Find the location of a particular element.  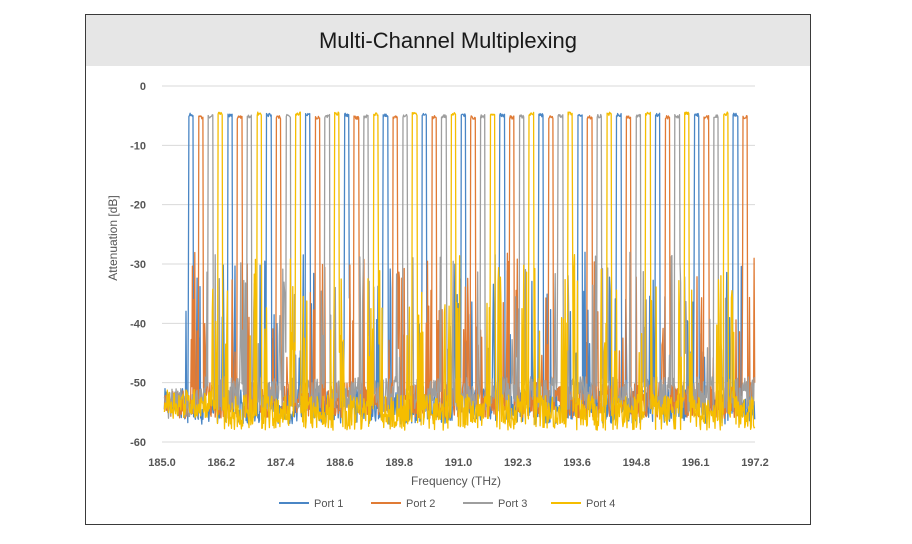

x-tick-label: 185.0 is located at coordinates (162, 463).